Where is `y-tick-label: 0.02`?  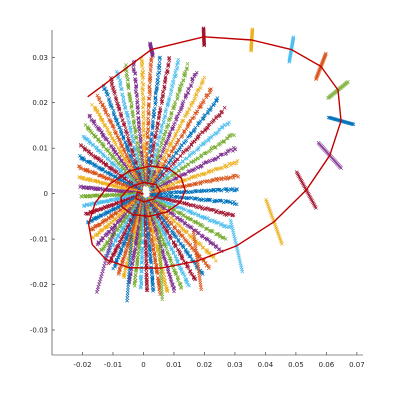 y-tick-label: 0.02 is located at coordinates (40, 103).